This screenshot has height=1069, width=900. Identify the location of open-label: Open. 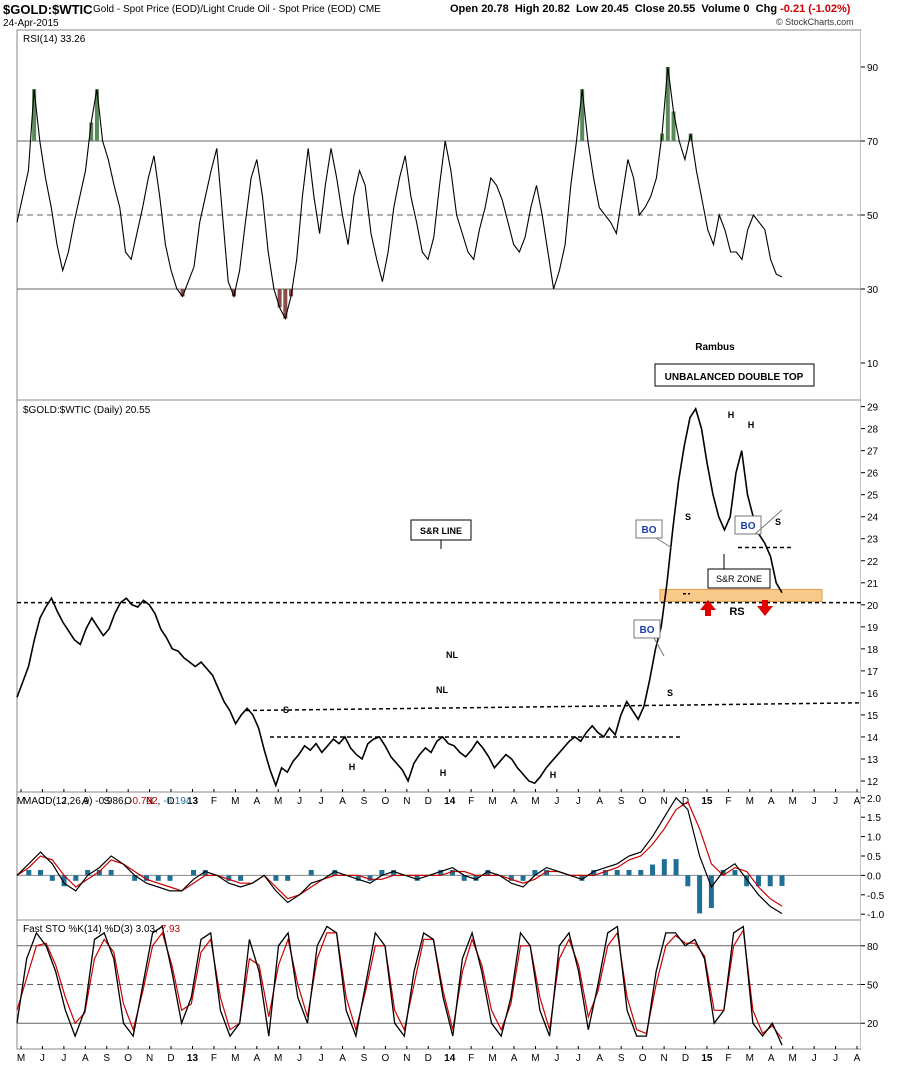
(464, 9).